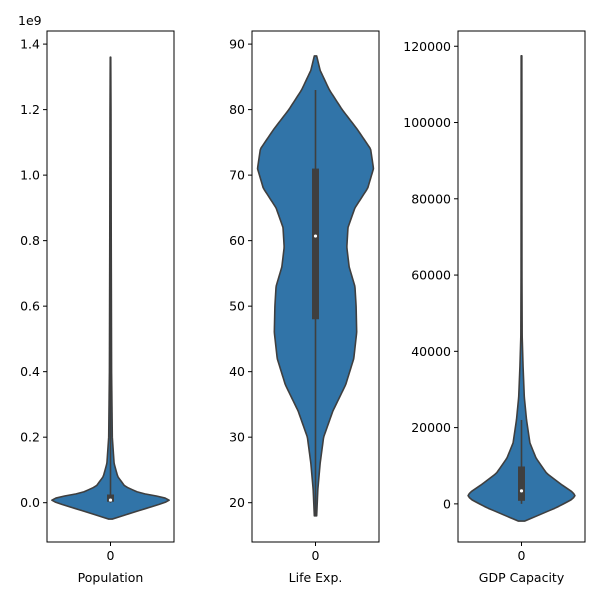 This screenshot has height=604, width=600. Describe the element at coordinates (316, 577) in the screenshot. I see `x-axis-label: Life Exp.` at that location.